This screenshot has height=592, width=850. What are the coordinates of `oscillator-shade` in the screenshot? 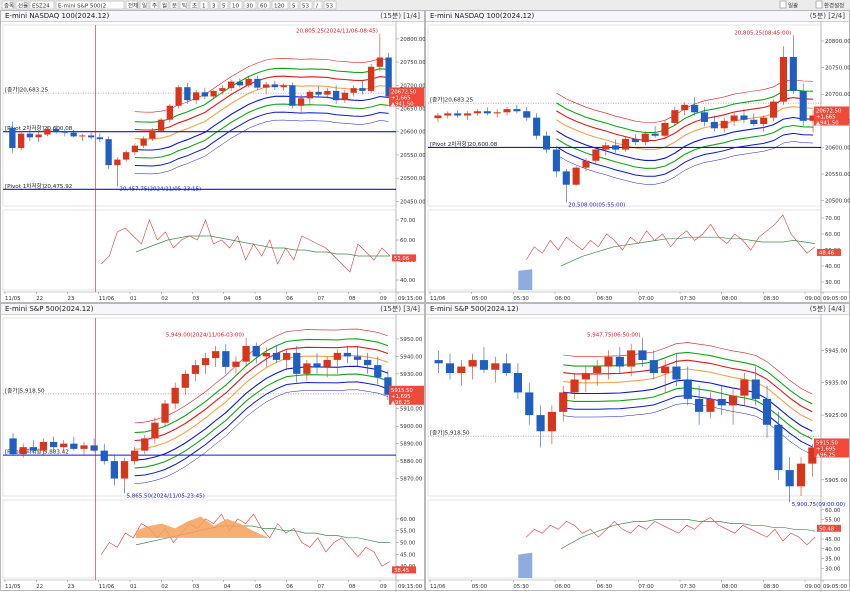 It's located at (202, 527).